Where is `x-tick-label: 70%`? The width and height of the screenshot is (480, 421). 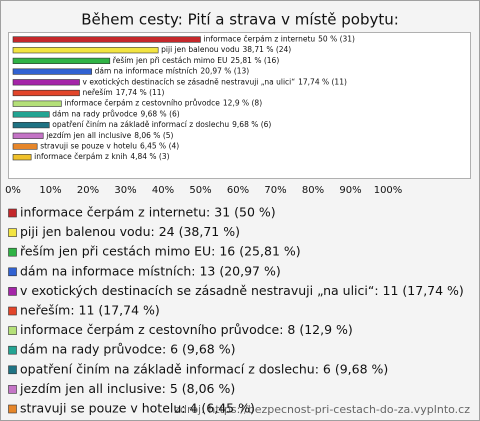 x-tick-label: 70% is located at coordinates (275, 190).